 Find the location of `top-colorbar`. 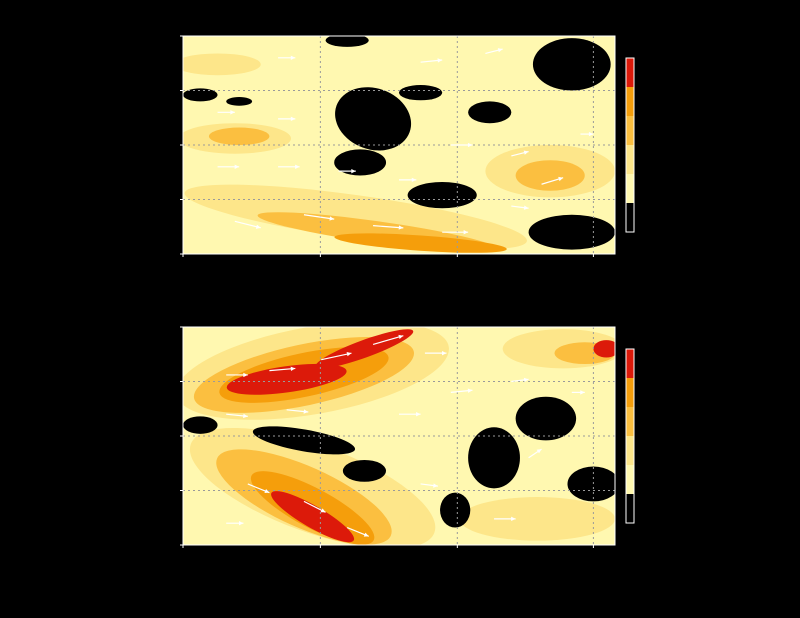

top-colorbar is located at coordinates (630, 145).